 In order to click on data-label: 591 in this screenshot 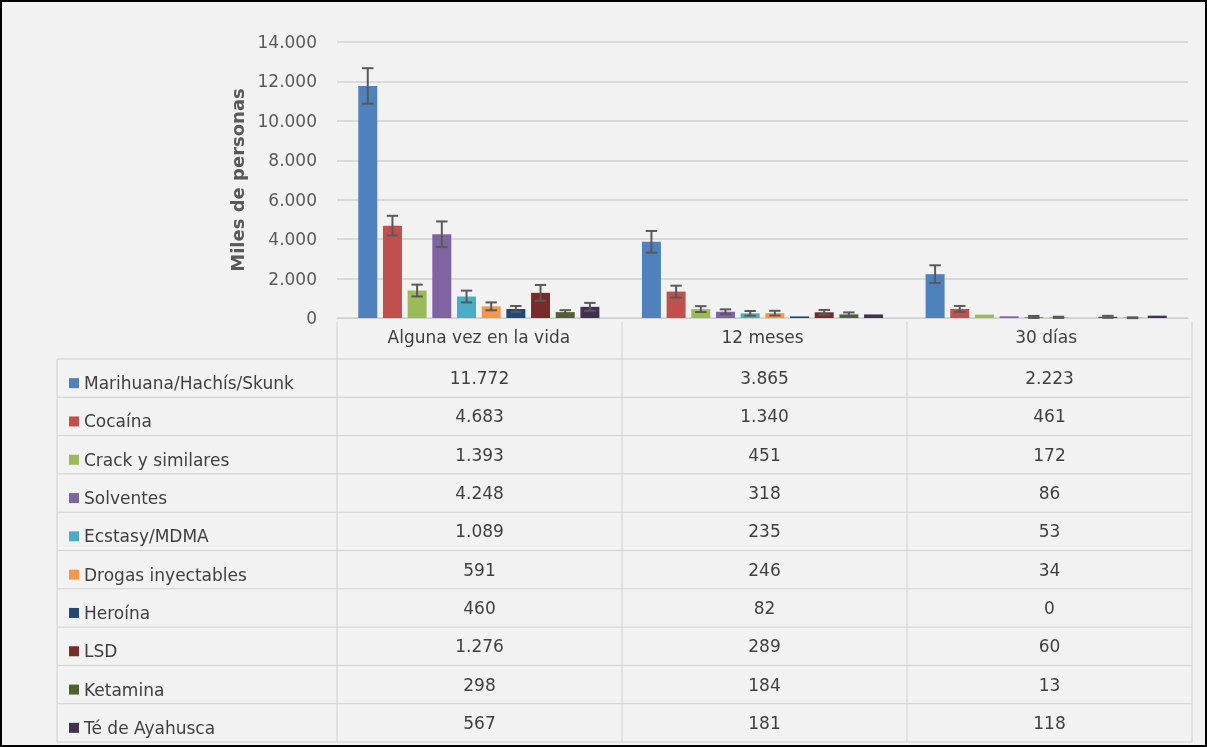, I will do `click(479, 569)`.